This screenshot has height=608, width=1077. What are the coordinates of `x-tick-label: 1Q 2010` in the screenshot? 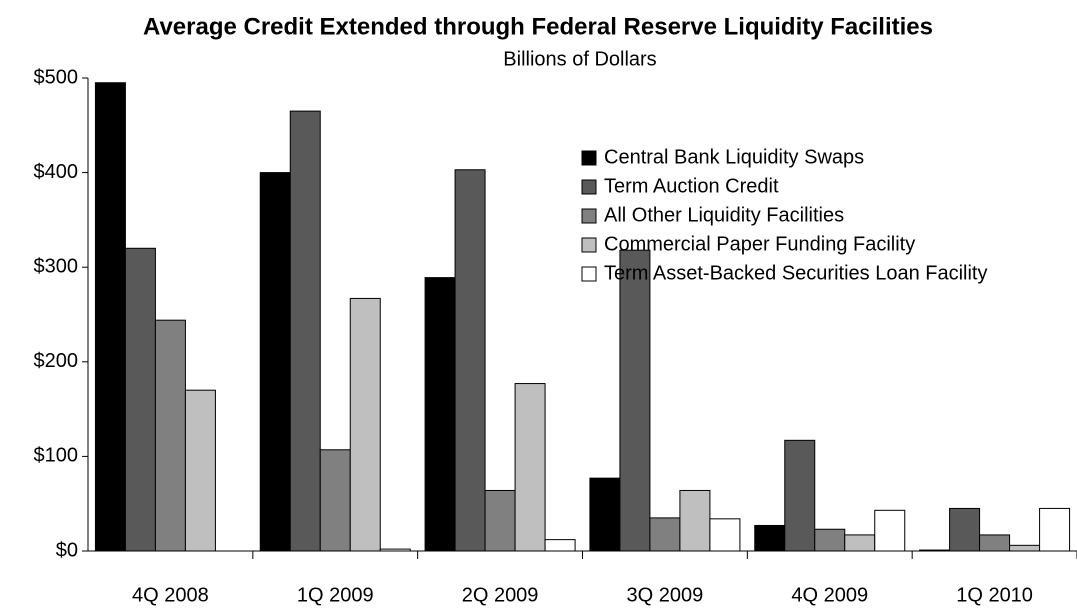 It's located at (994, 595).